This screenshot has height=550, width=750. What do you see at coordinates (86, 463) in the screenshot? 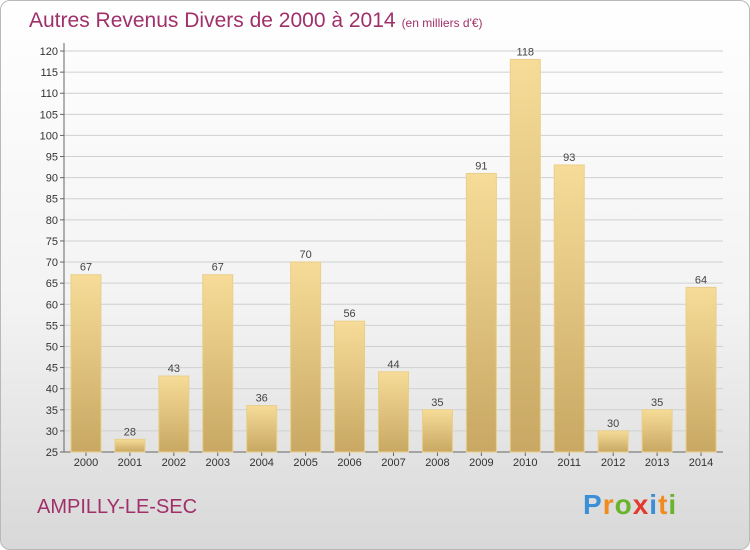
I see `x-tick-label: 2000` at bounding box center [86, 463].